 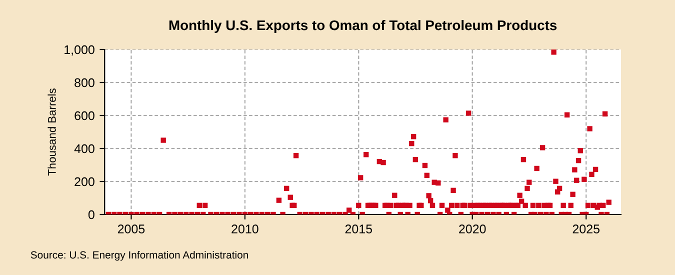 I want to click on y-tick-label: 200, so click(x=84, y=181).